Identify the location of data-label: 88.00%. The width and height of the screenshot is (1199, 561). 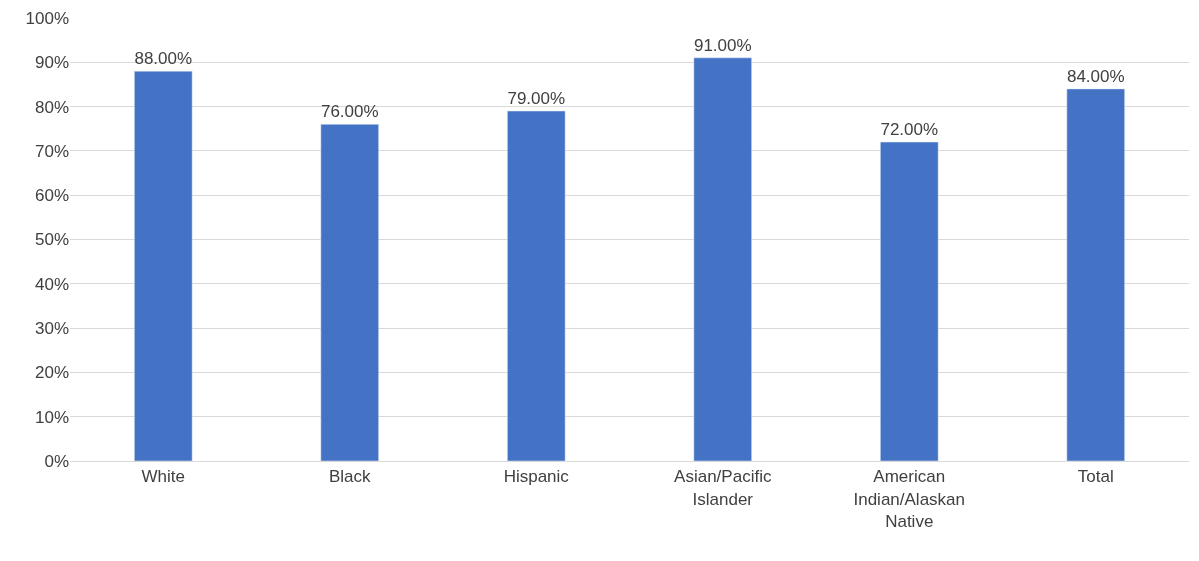
(163, 59).